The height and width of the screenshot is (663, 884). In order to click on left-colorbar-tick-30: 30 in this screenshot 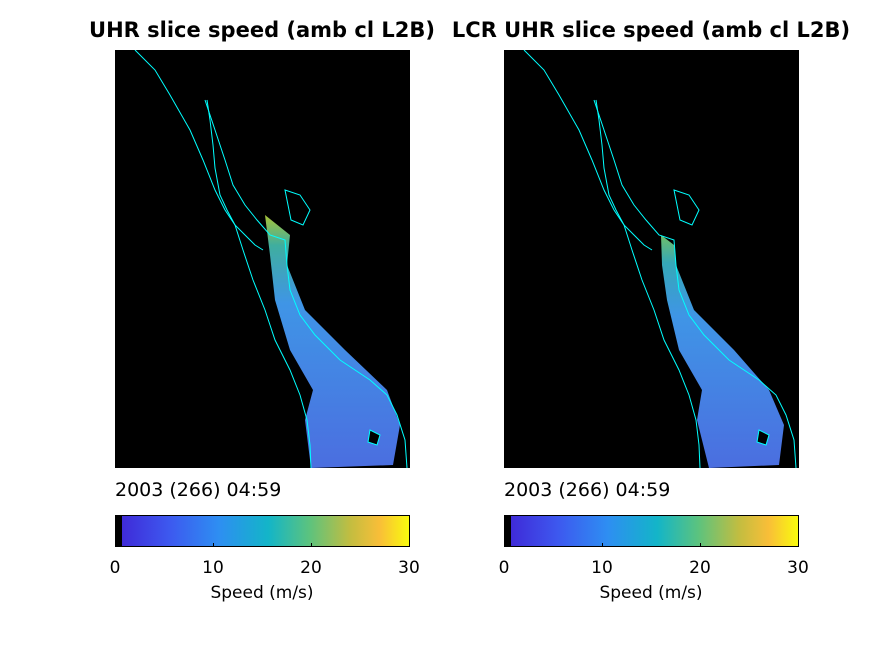, I will do `click(409, 568)`.